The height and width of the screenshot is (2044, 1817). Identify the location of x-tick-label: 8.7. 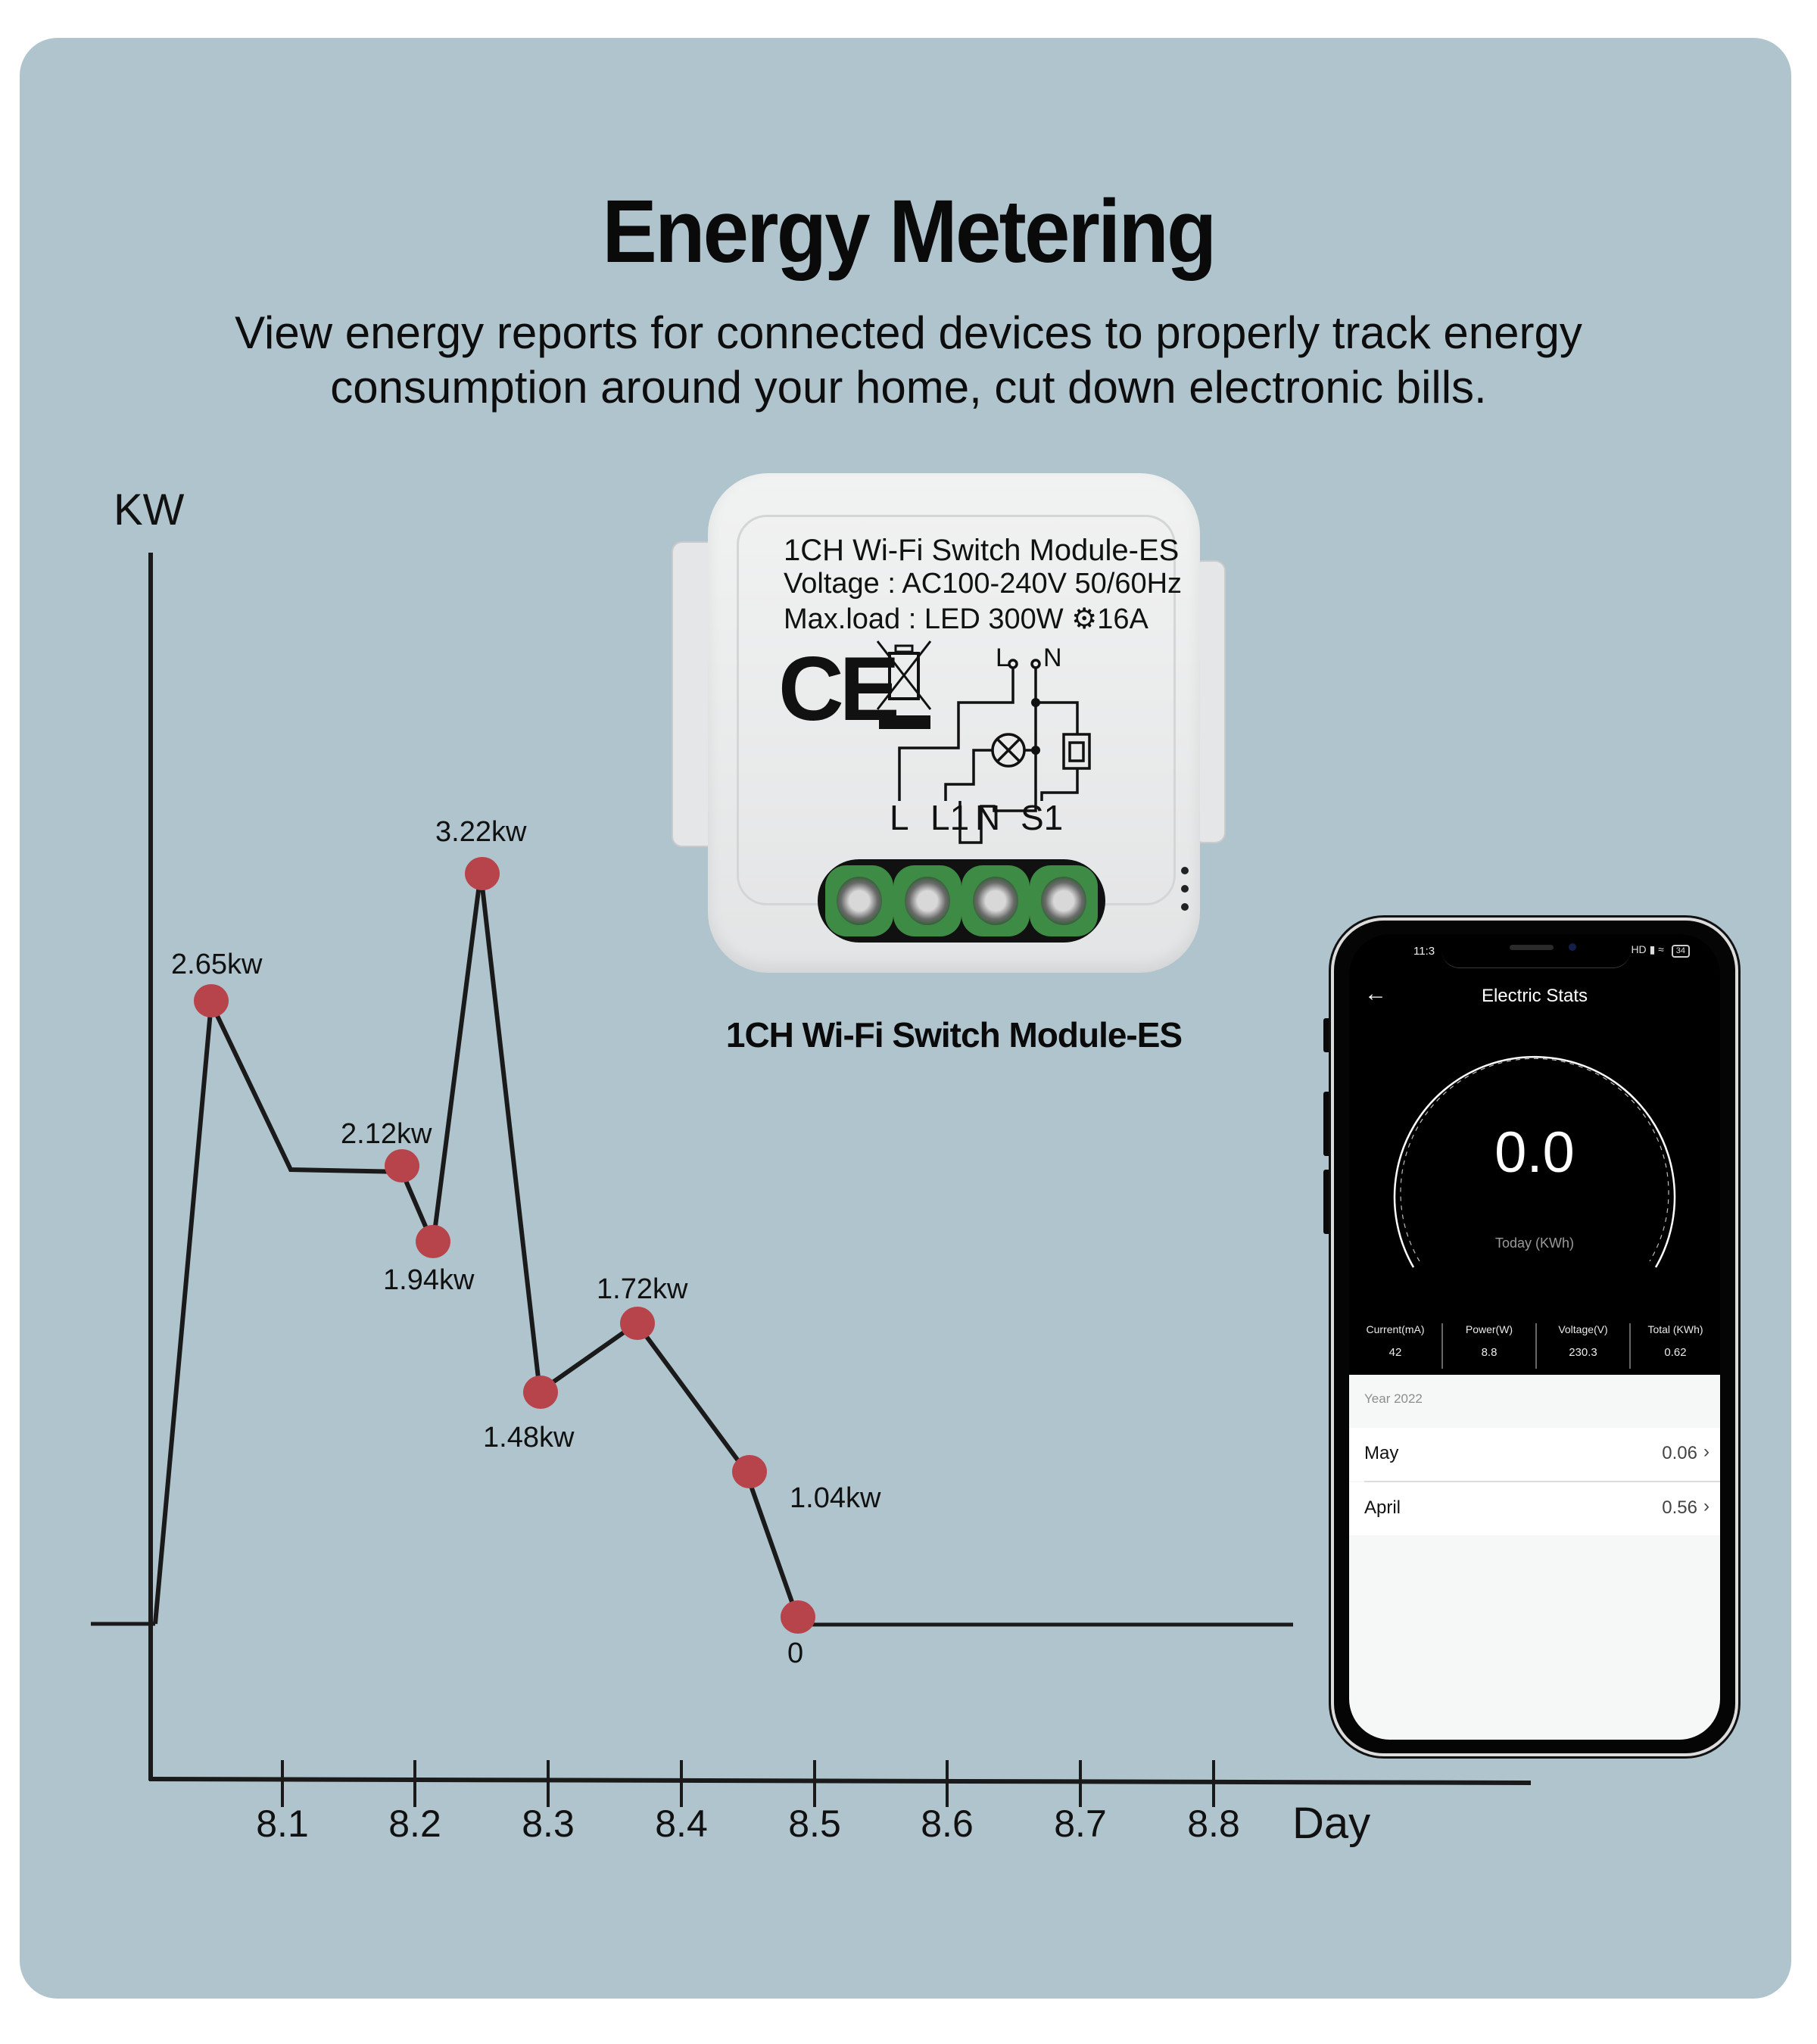
(1080, 1824).